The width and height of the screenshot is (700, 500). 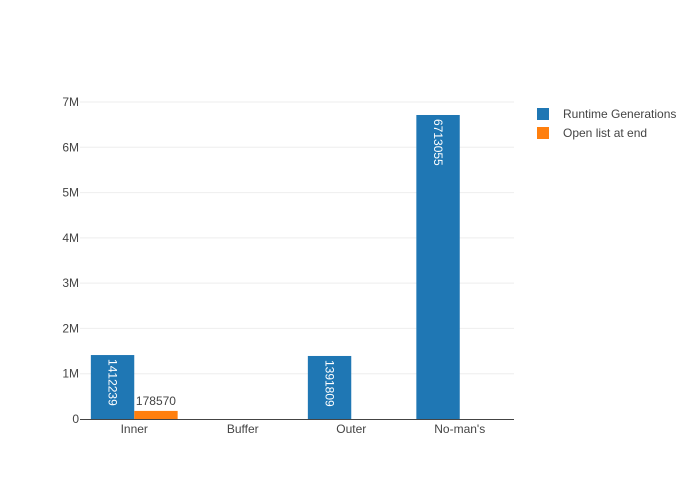 What do you see at coordinates (606, 123) in the screenshot?
I see `legend: Runtime Generations Open list at end` at bounding box center [606, 123].